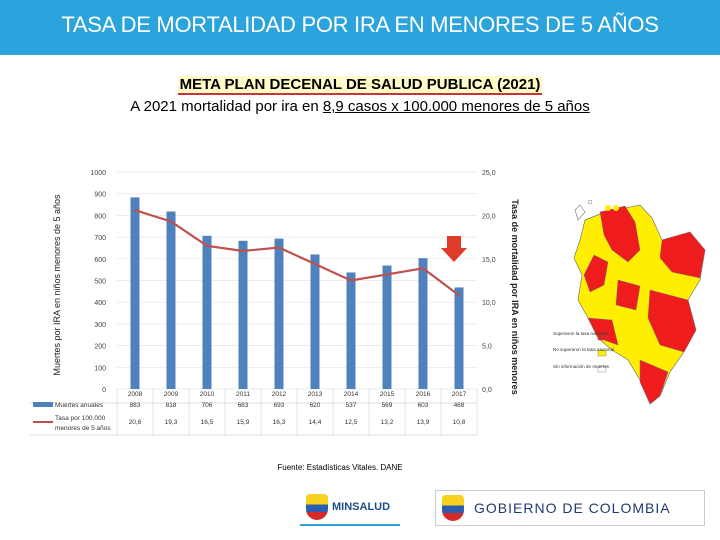 The image size is (720, 540). What do you see at coordinates (489, 173) in the screenshot?
I see `y-right-tick-label: 25,0` at bounding box center [489, 173].